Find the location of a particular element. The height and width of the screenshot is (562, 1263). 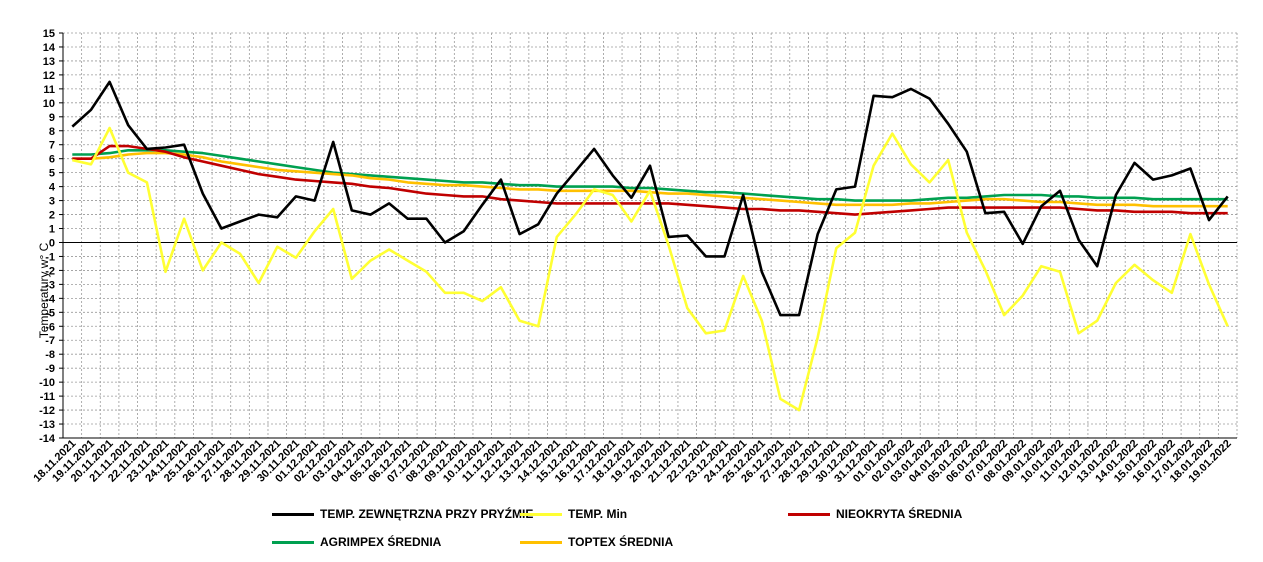

legend-item: TEMP. Min is located at coordinates (573, 514).